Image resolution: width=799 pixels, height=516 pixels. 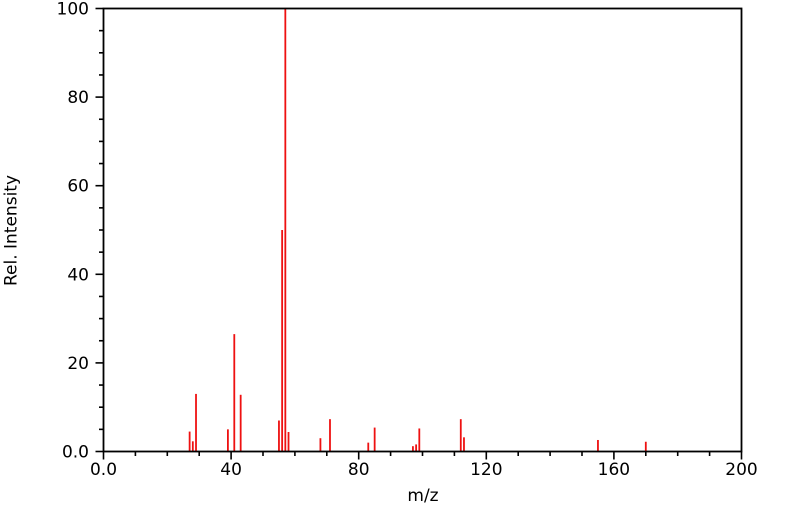 I want to click on y-axis-tick-label: 20, so click(x=78, y=364).